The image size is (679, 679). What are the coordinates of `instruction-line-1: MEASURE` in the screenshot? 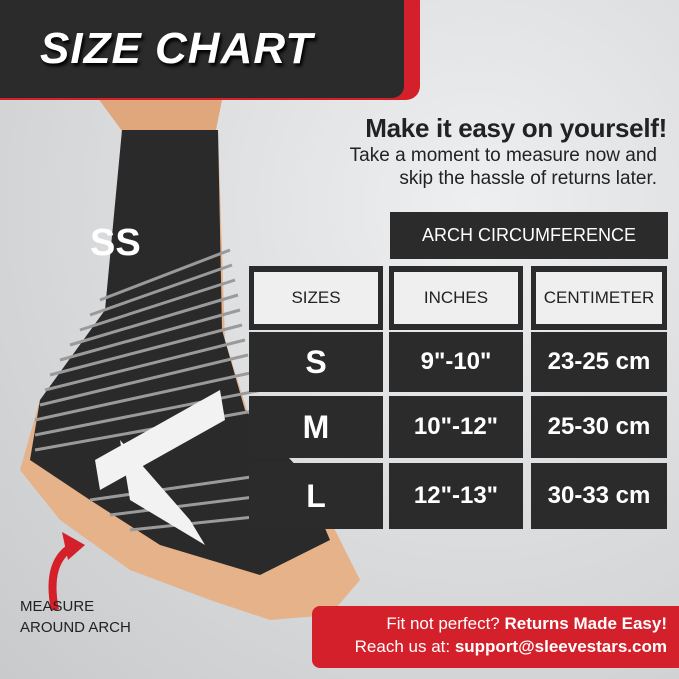 It's located at (57, 606).